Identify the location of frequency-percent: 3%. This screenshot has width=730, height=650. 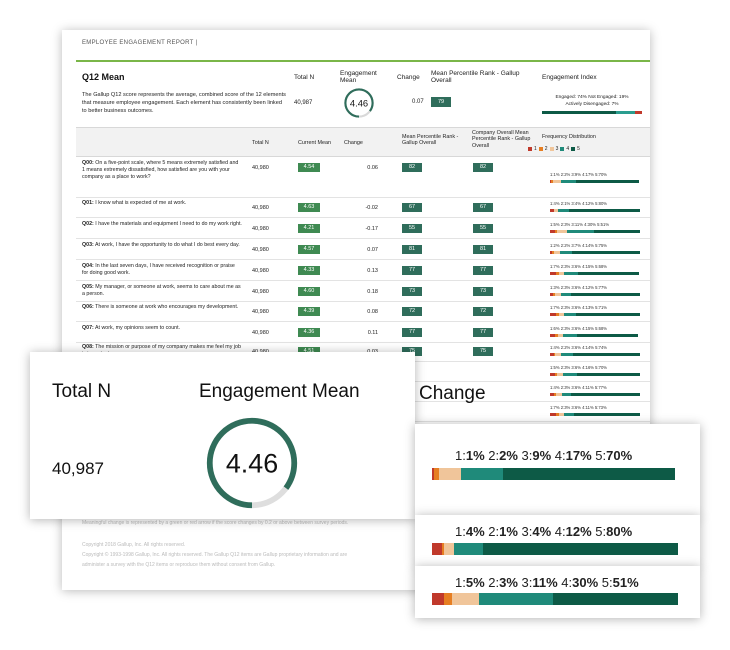
(508, 582).